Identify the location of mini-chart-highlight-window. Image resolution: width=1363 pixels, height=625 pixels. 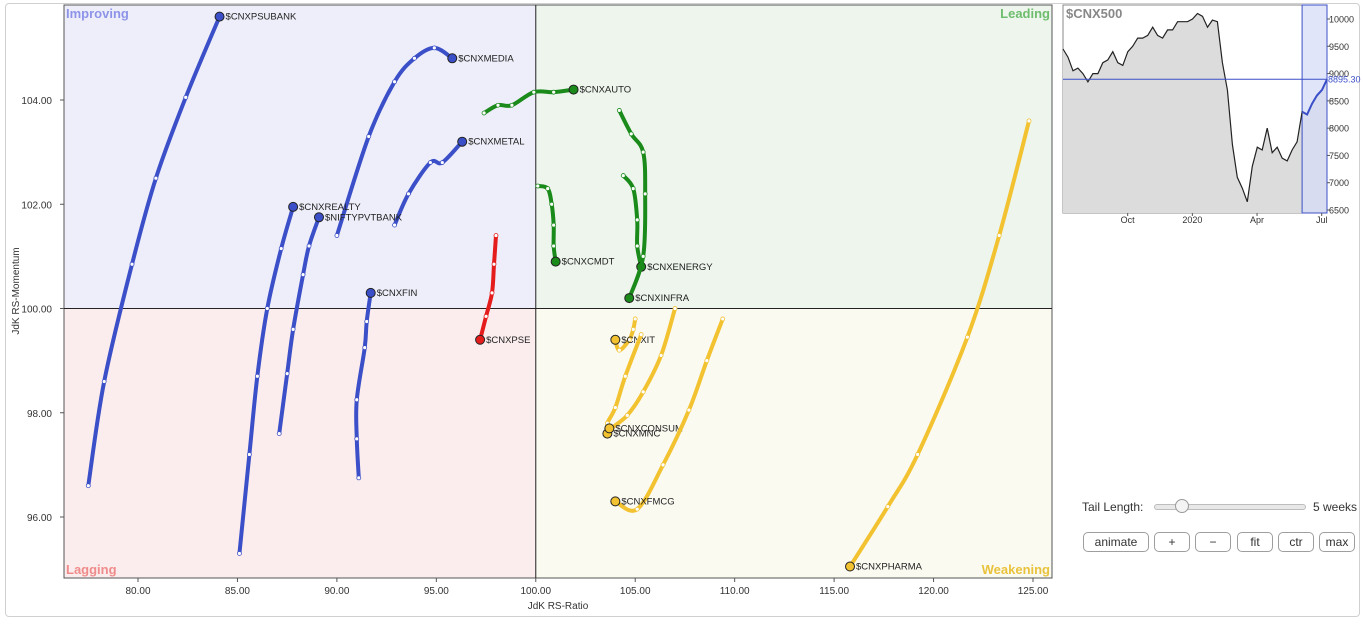
(1314, 109).